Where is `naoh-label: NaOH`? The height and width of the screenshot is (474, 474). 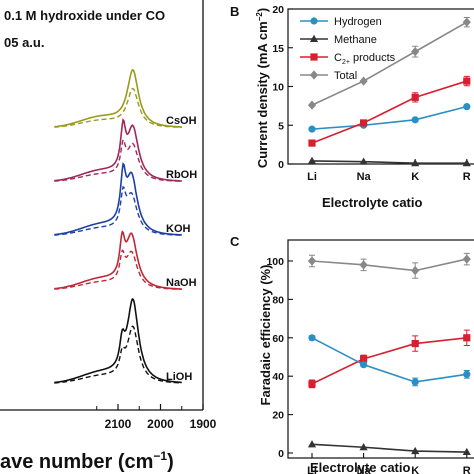 naoh-label: NaOH is located at coordinates (181, 283).